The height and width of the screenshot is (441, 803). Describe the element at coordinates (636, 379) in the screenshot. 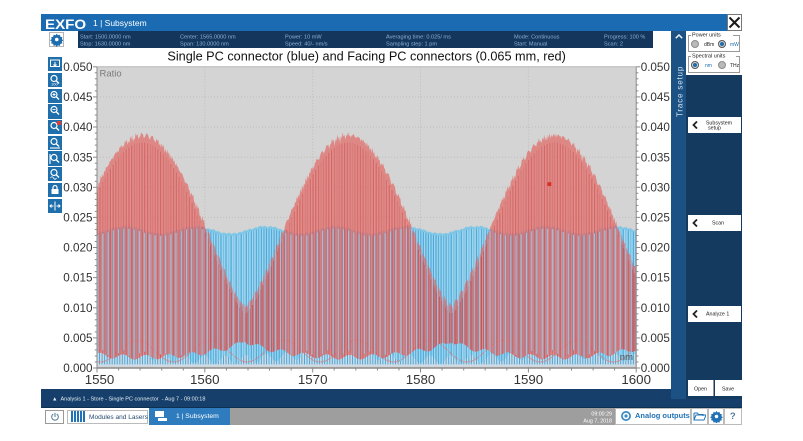

I see `svg-text: 1600` at that location.